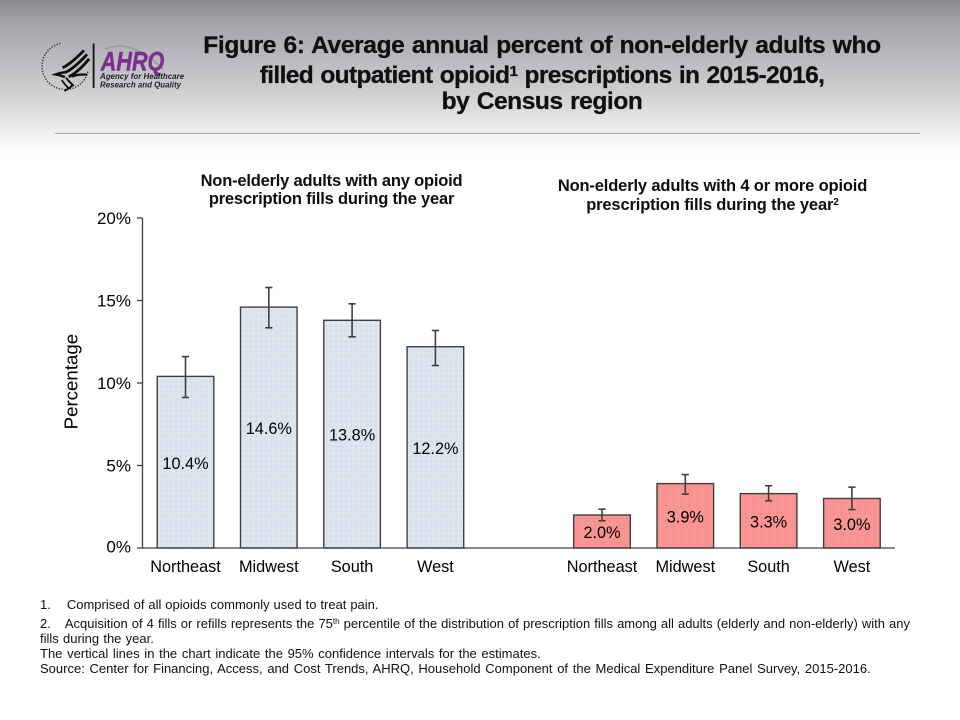 The height and width of the screenshot is (720, 960). Describe the element at coordinates (114, 301) in the screenshot. I see `svg-text: 15%` at that location.